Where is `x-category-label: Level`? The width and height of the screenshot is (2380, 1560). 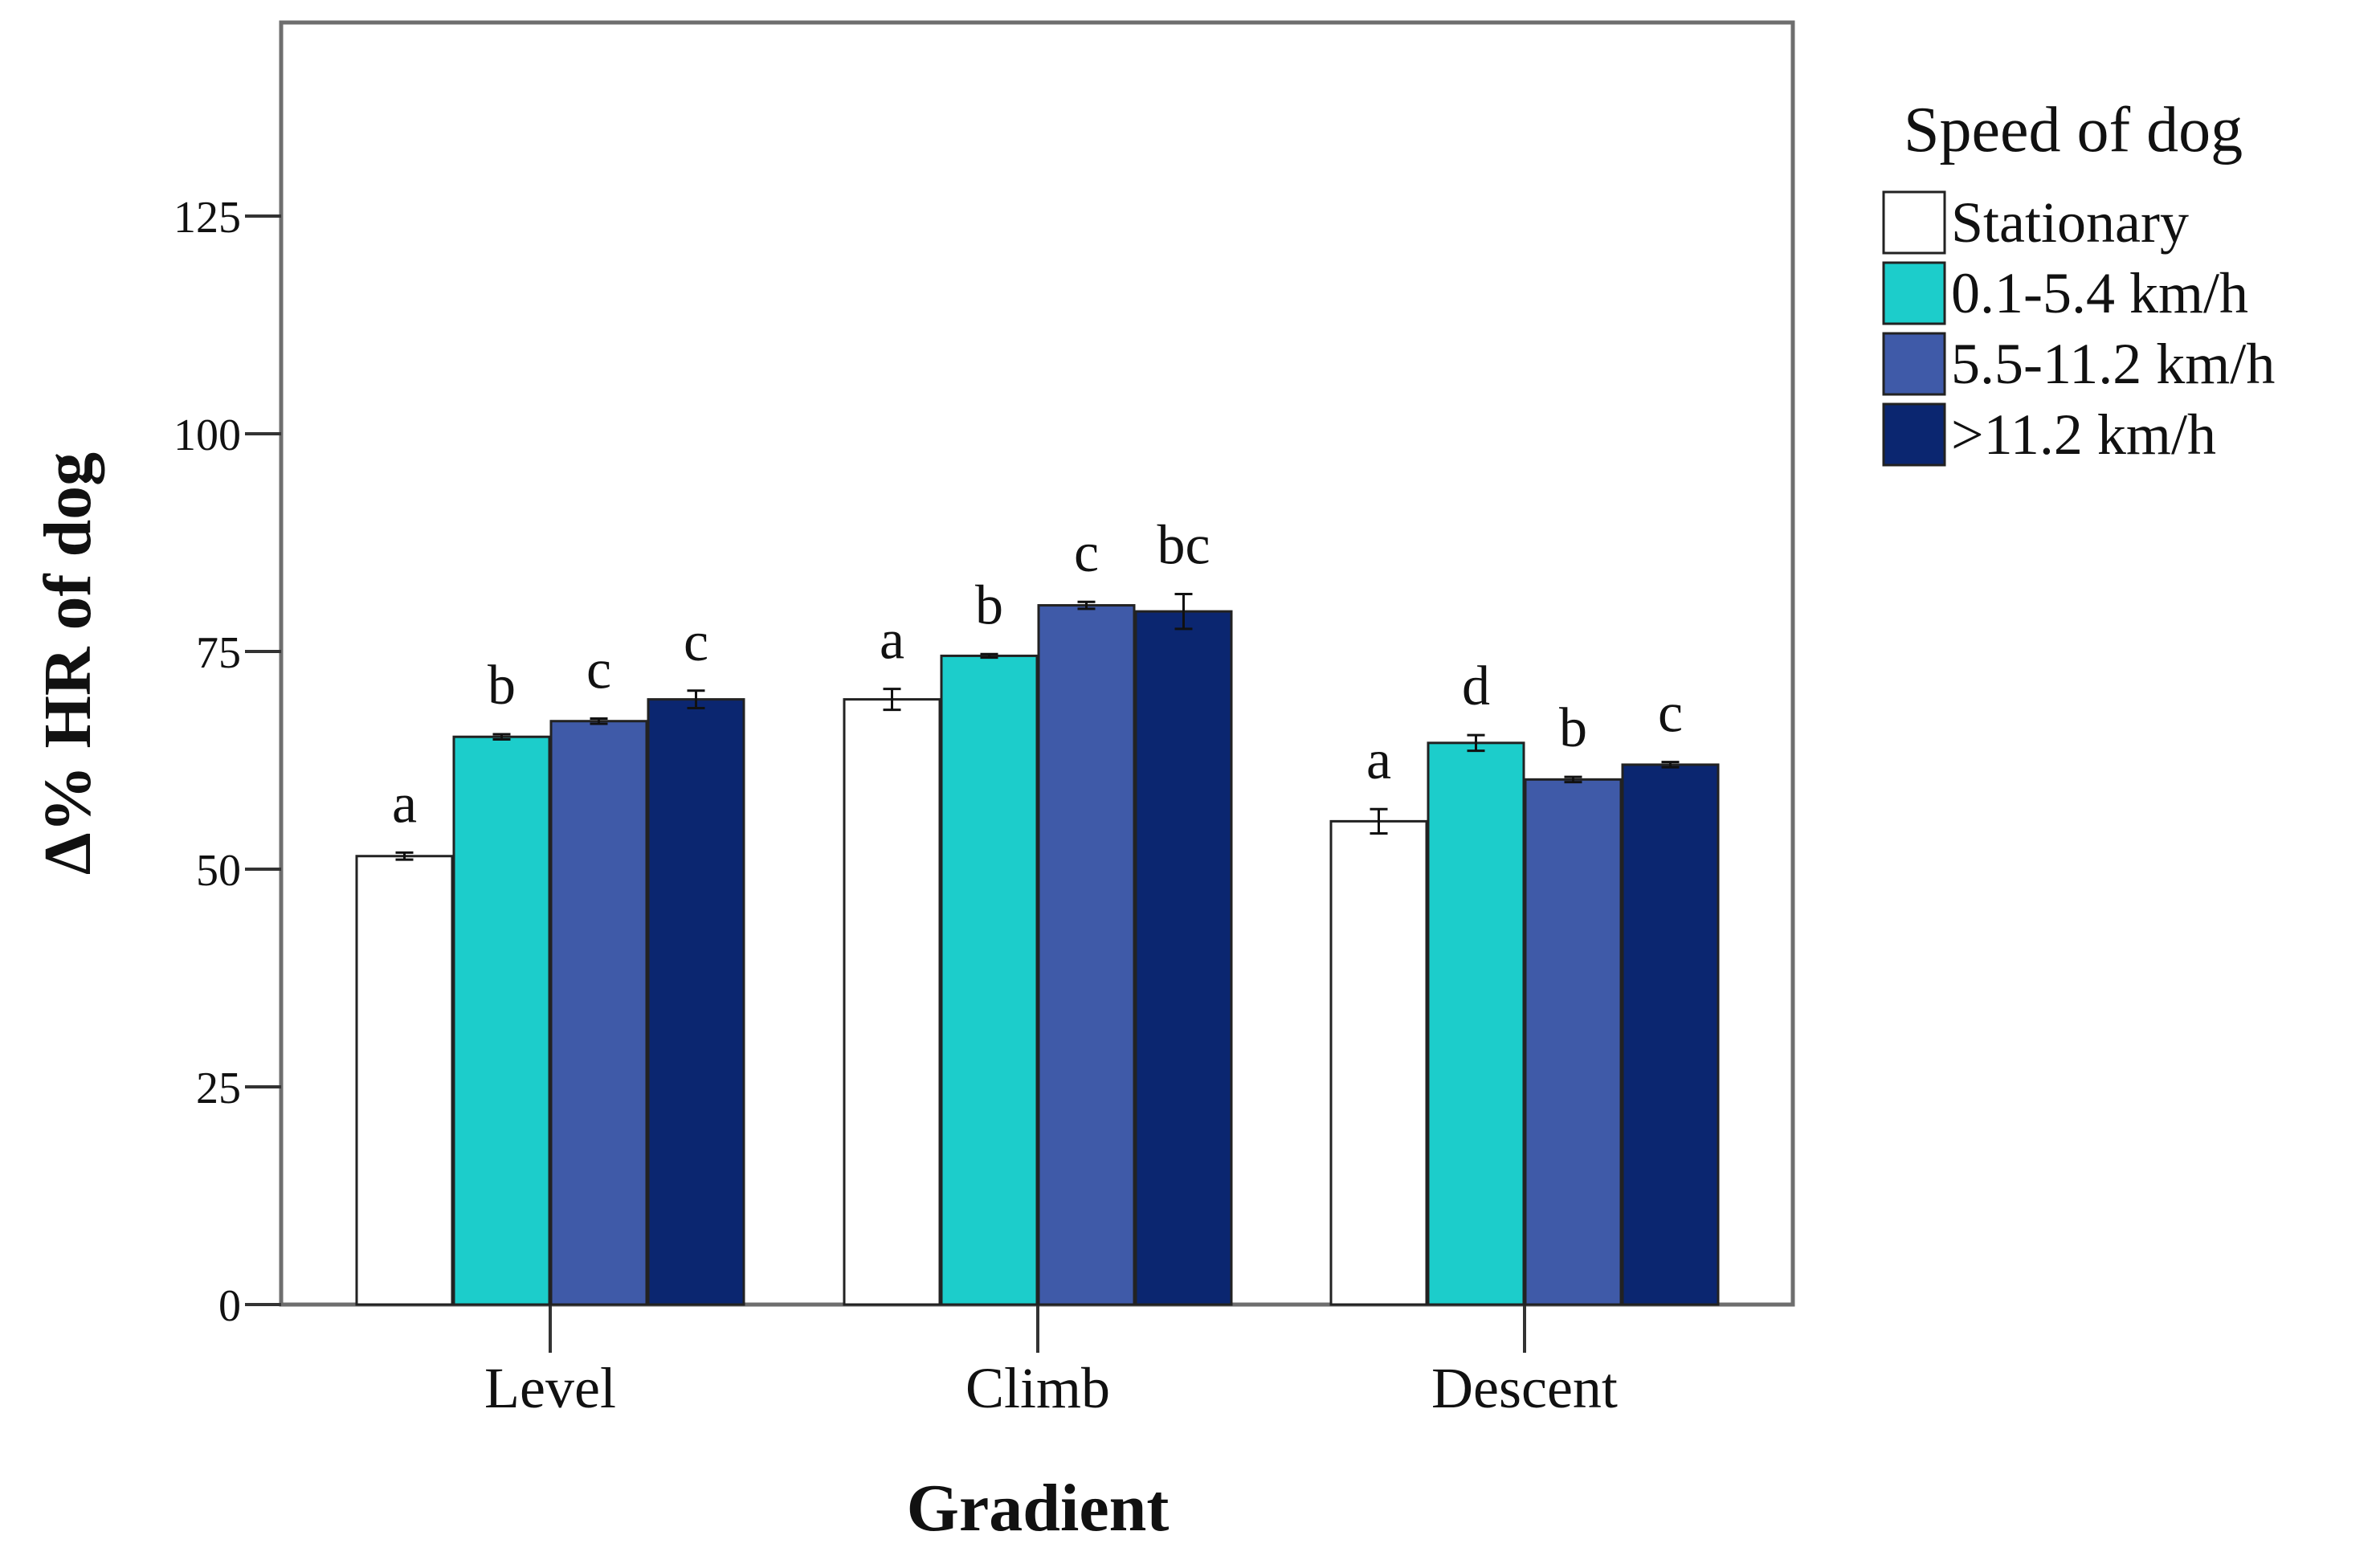
x-category-label: Level is located at coordinates (550, 1388).